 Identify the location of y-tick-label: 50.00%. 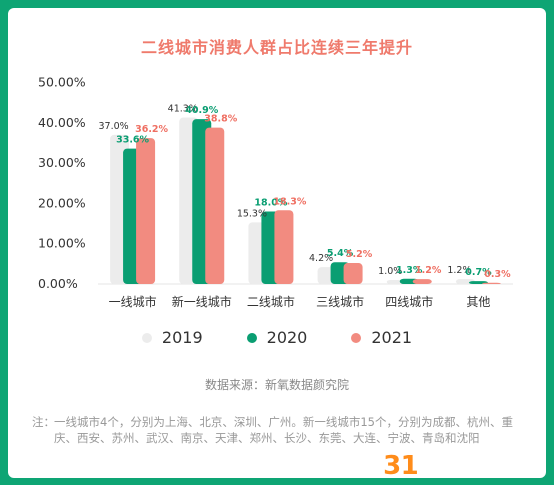
(62, 82).